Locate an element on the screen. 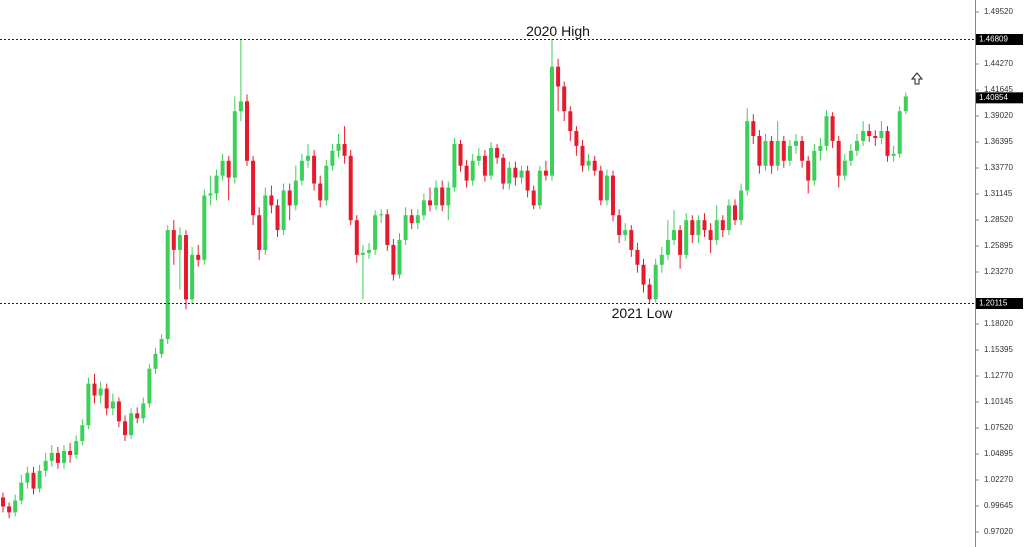 This screenshot has height=547, width=1024. y-tick-label: 0.97020 is located at coordinates (998, 531).